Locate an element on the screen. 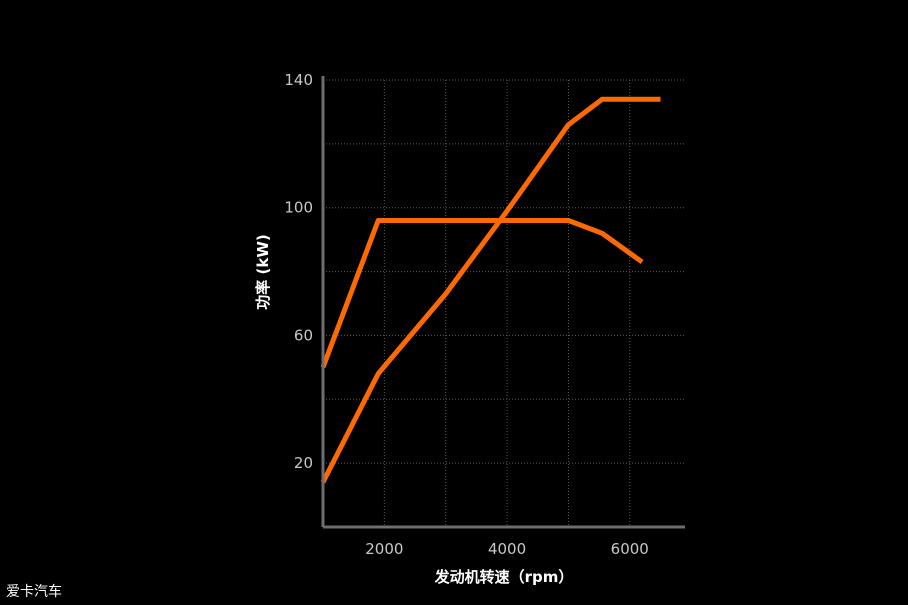 The width and height of the screenshot is (908, 605). x-tick-label: 6000 is located at coordinates (630, 549).